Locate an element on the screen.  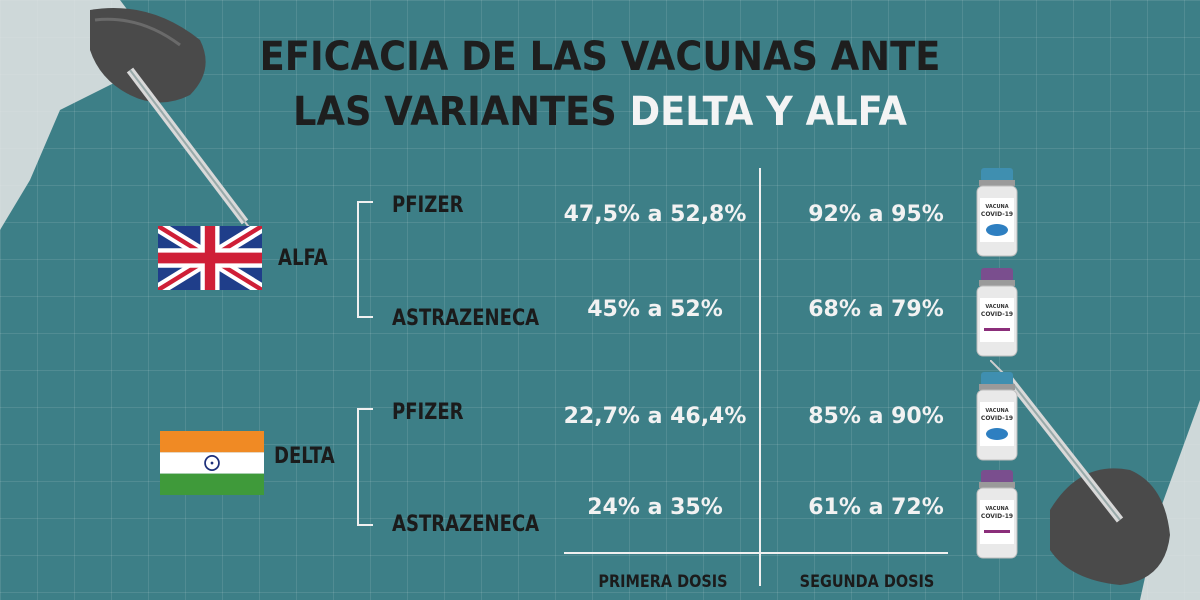
page-title-line-1: EFICACIA DE LAS VACUNAS ANTE is located at coordinates (600, 57).